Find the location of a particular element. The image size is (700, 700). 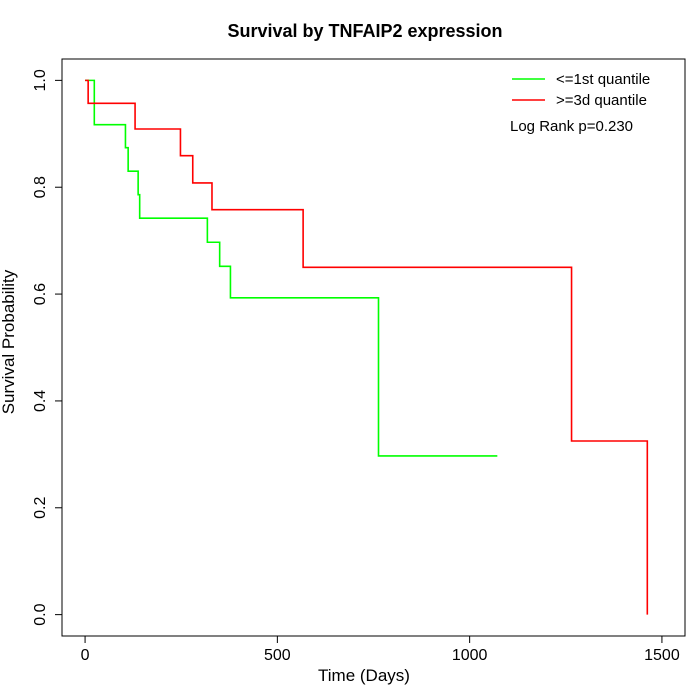

log-rank-annotation: Log Rank p=0.230 is located at coordinates (571, 126).